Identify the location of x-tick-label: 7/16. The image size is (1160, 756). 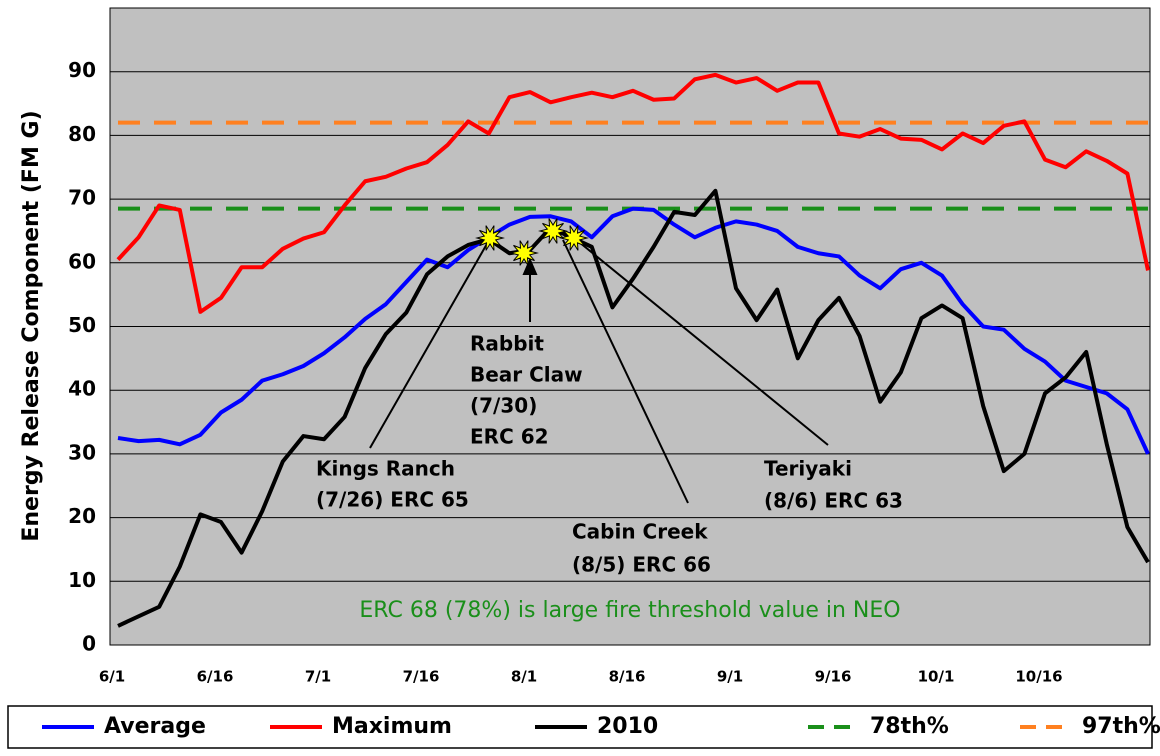
(421, 677).